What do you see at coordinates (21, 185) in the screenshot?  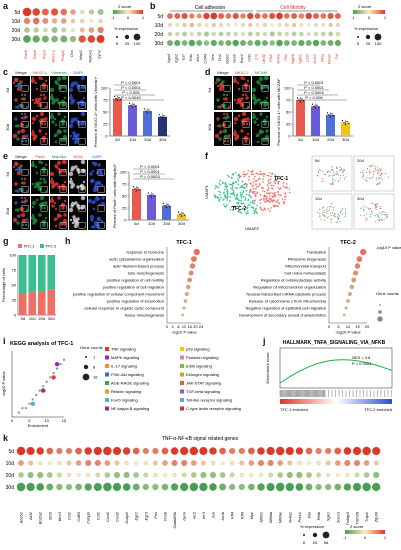 I see `micrograph-bg` at bounding box center [21, 185].